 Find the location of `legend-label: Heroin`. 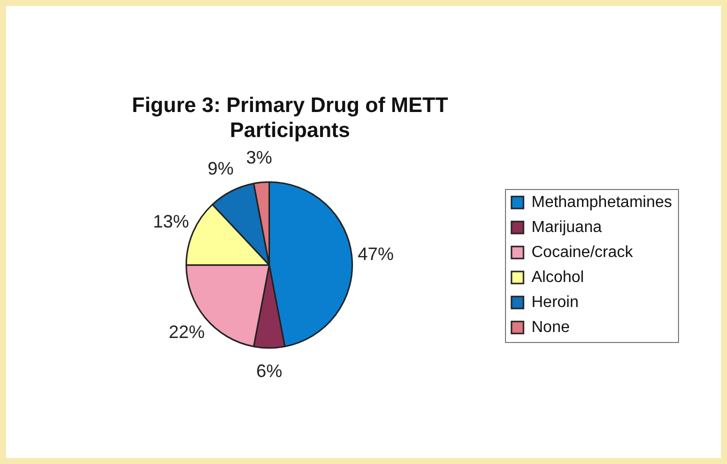

legend-label: Heroin is located at coordinates (555, 302).